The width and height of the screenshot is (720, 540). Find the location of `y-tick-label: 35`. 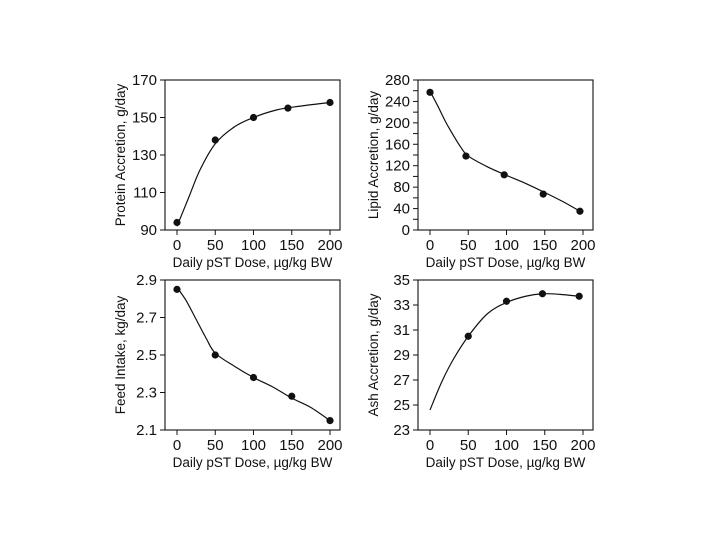

y-tick-label: 35 is located at coordinates (401, 280).